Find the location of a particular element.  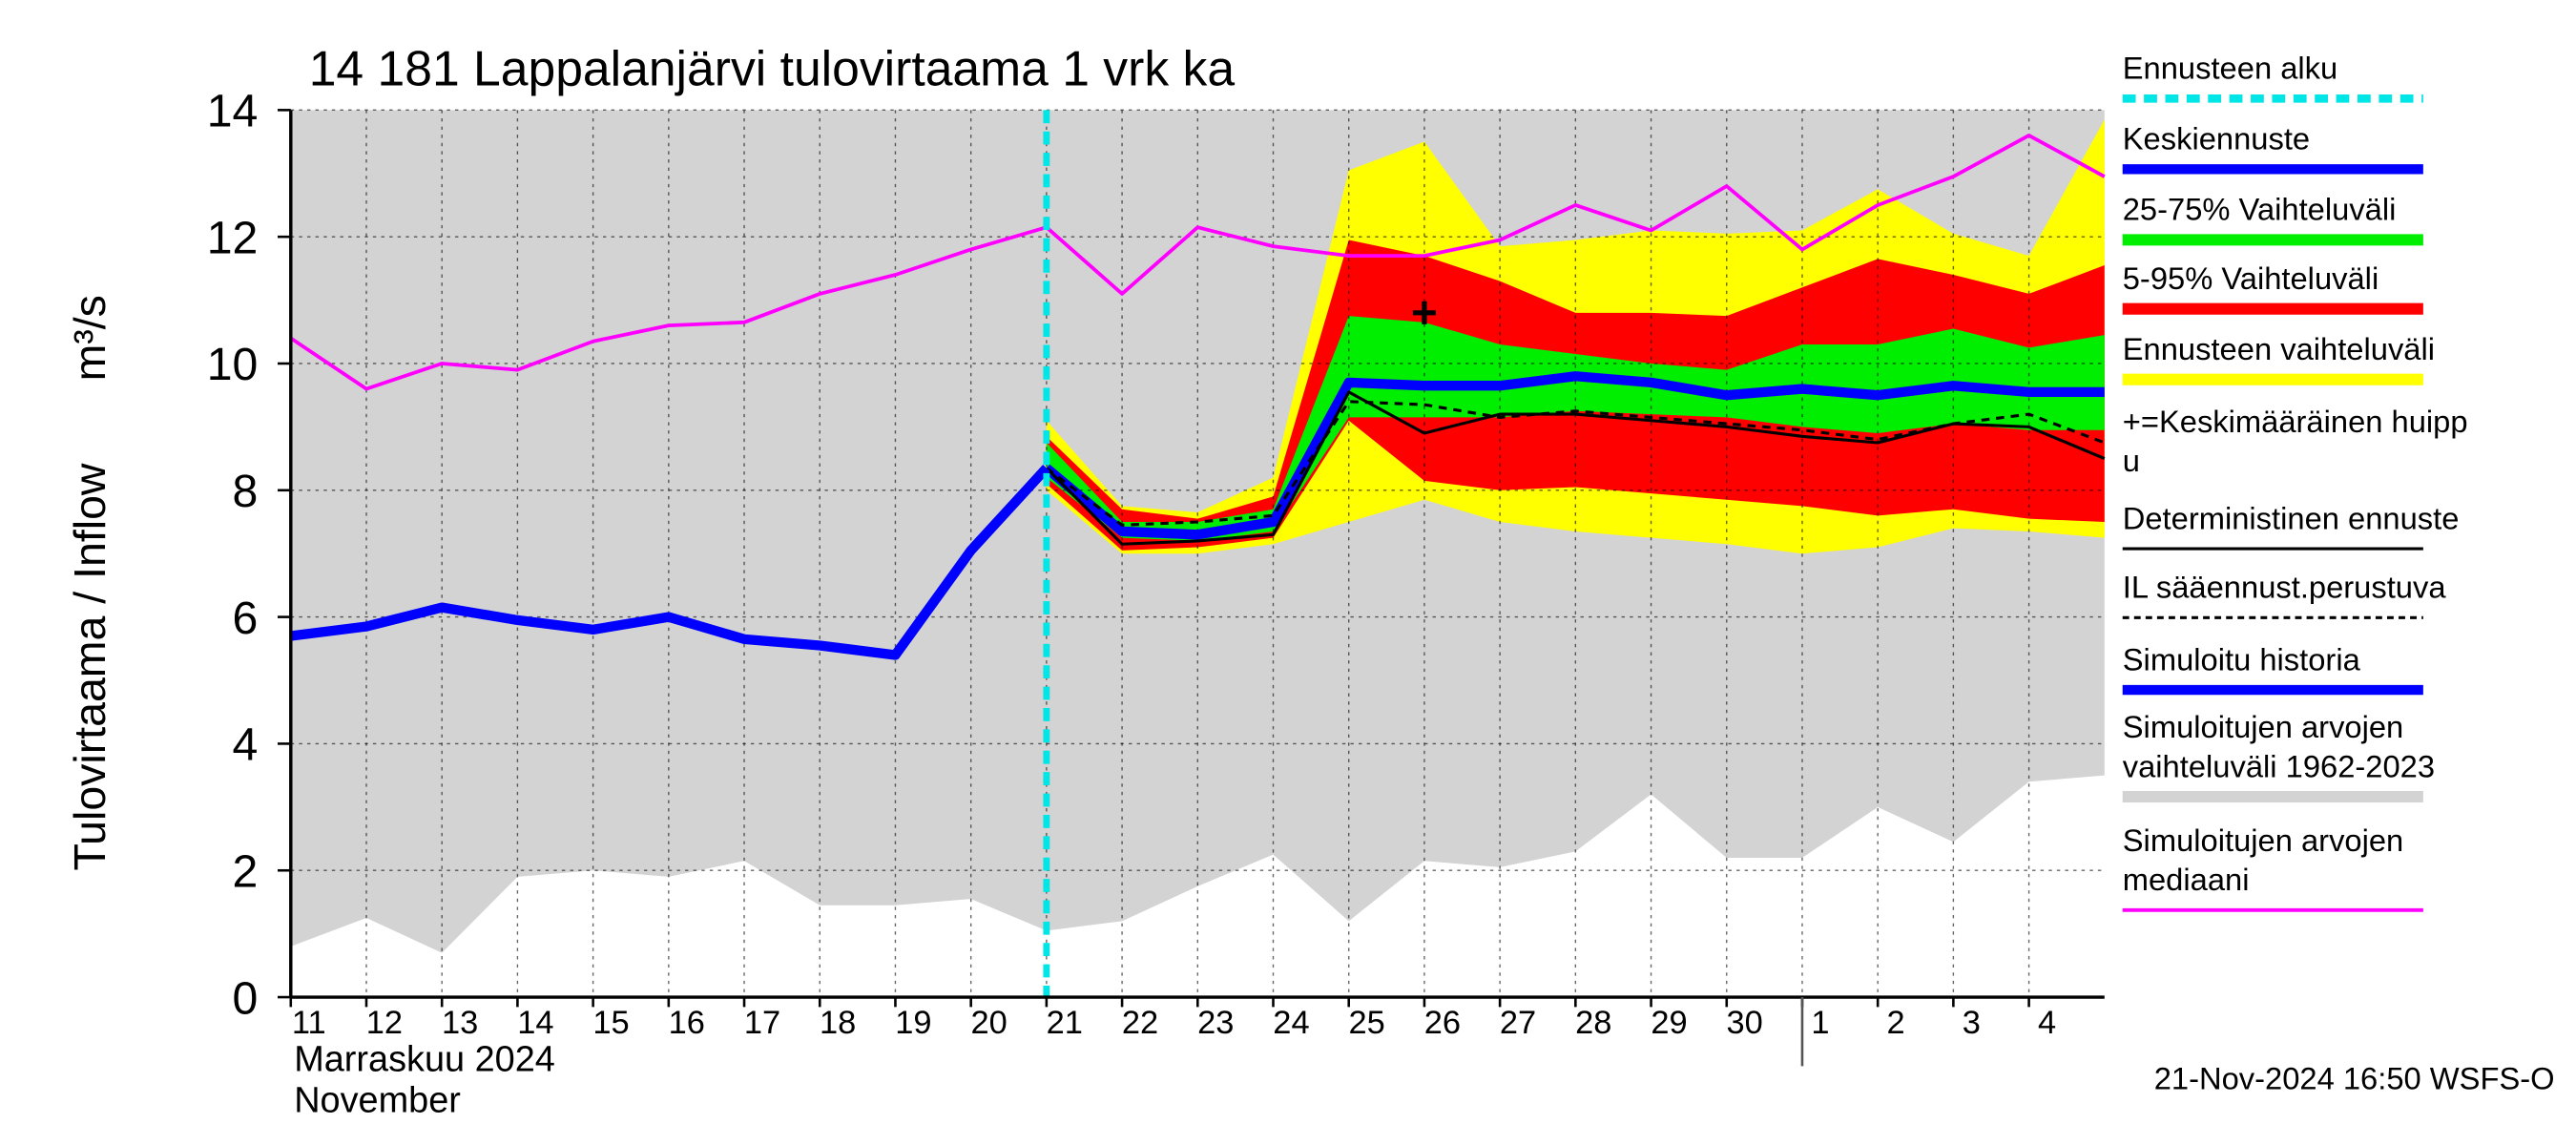

legend-label: Simuloitu historia is located at coordinates (2242, 659).